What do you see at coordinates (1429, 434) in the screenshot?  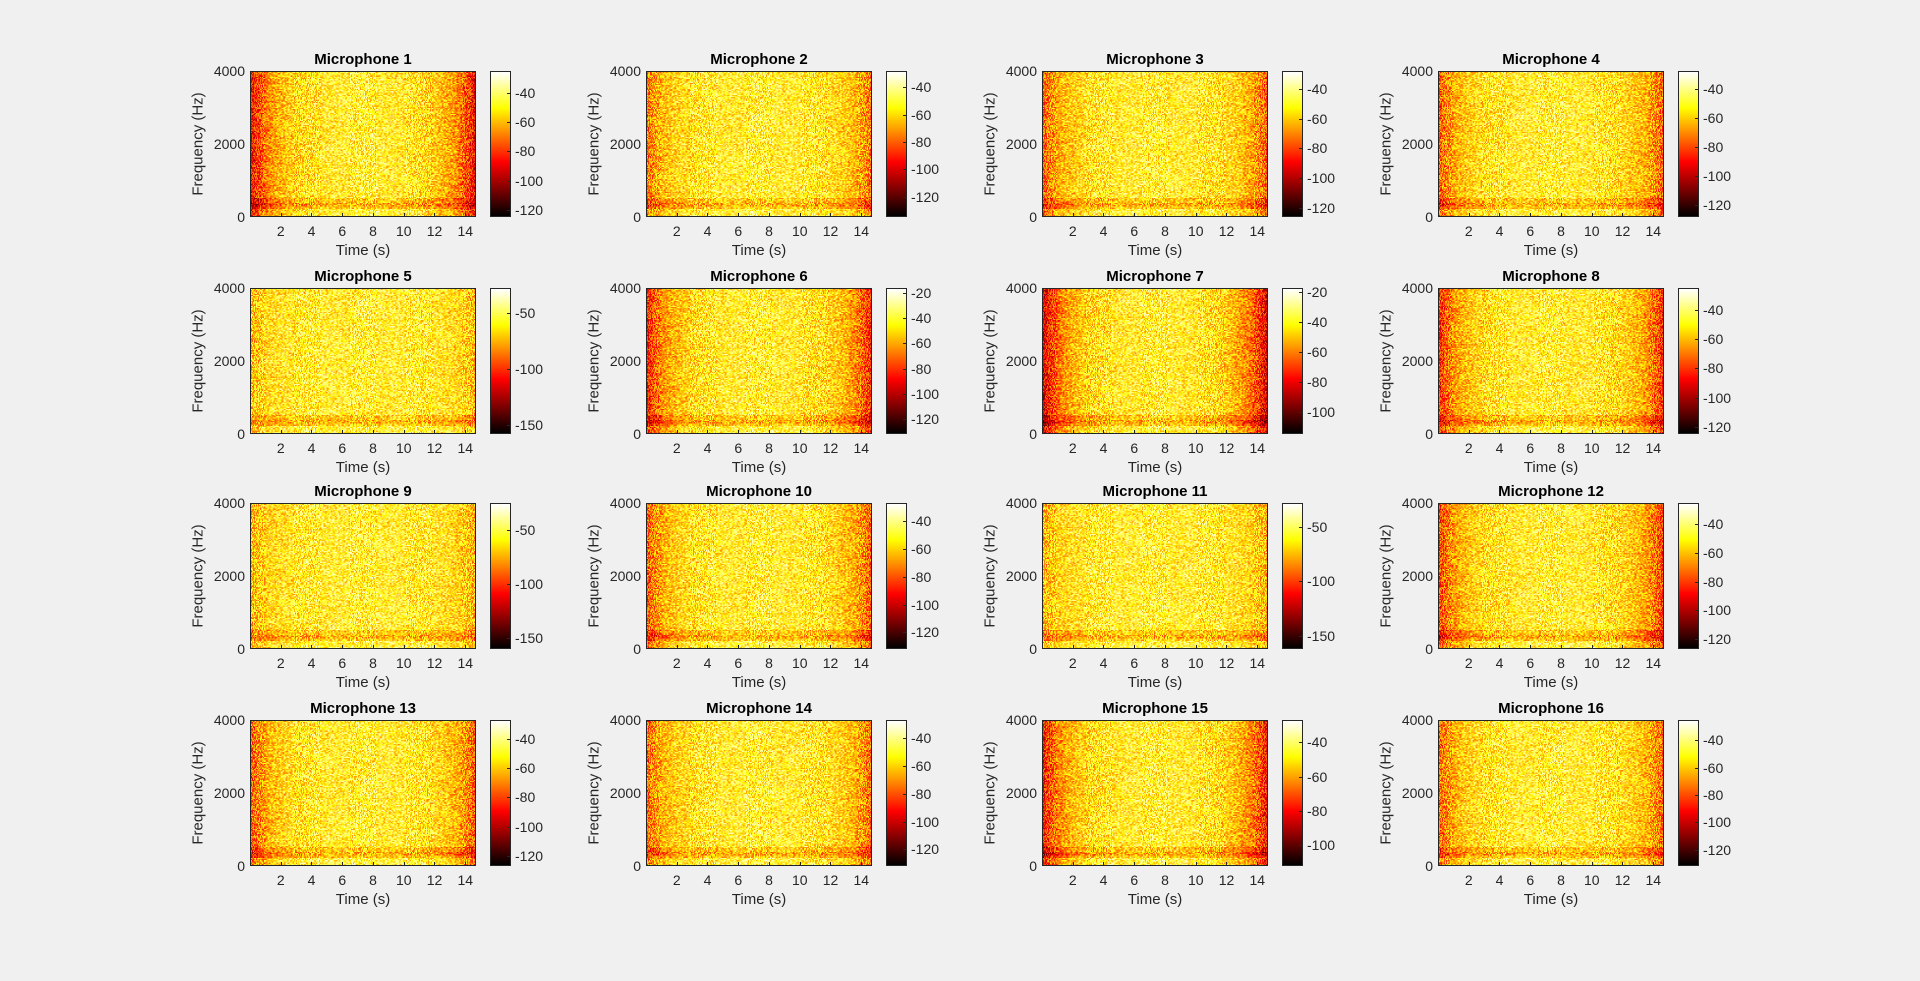 I see `y-tick-label: 0` at bounding box center [1429, 434].